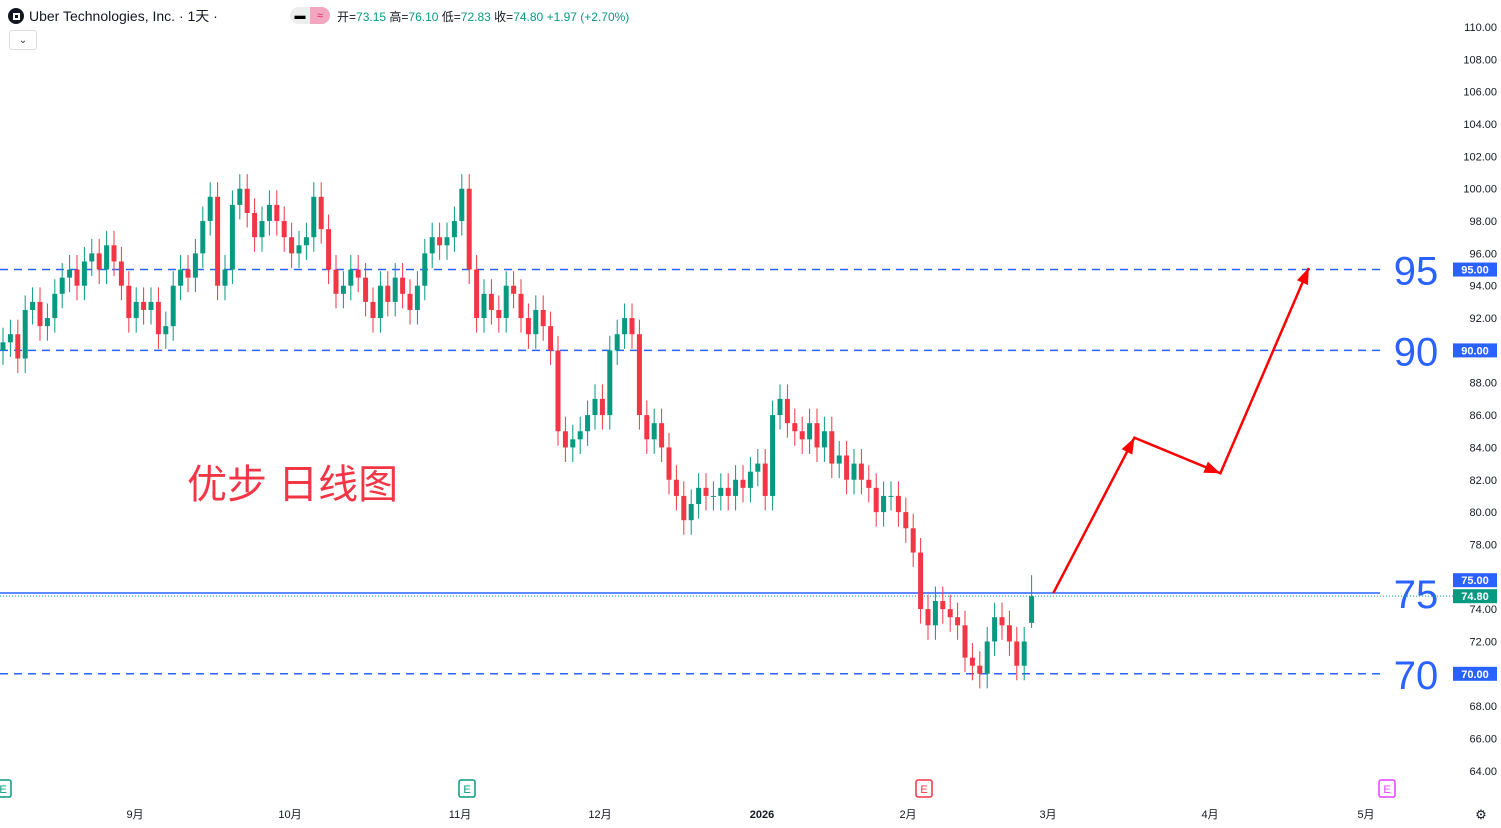 The image size is (1501, 828). What do you see at coordinates (1481, 814) in the screenshot?
I see `settings-gear-icon: ⚙` at bounding box center [1481, 814].